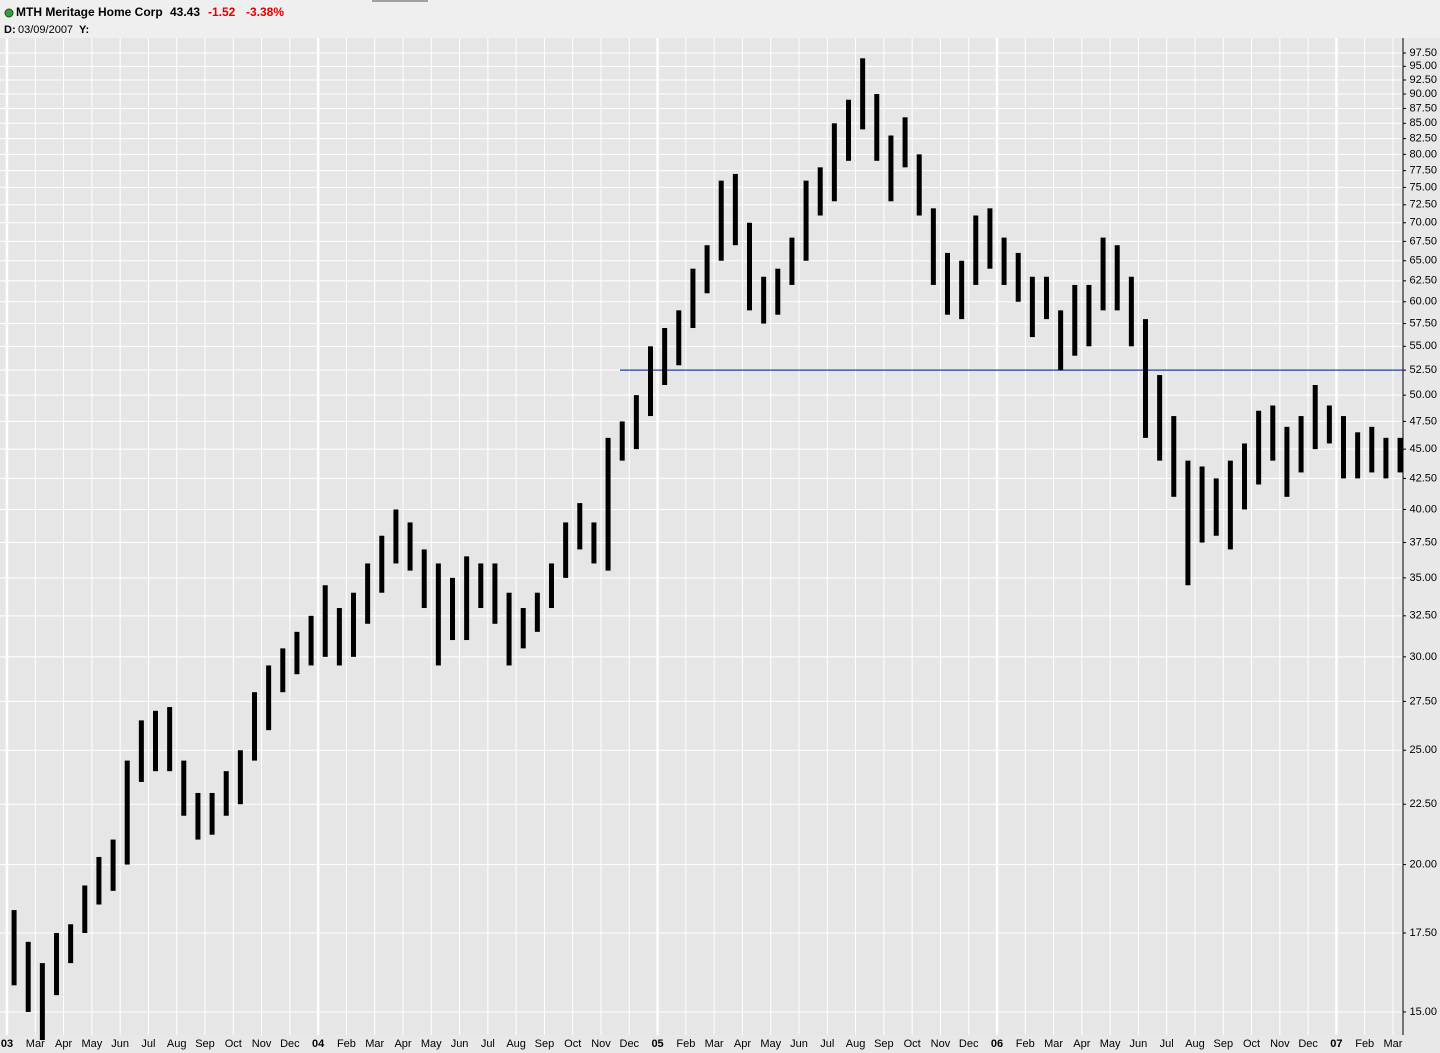 This screenshot has height=1053, width=1440. What do you see at coordinates (222, 12) in the screenshot?
I see `change: -1.52` at bounding box center [222, 12].